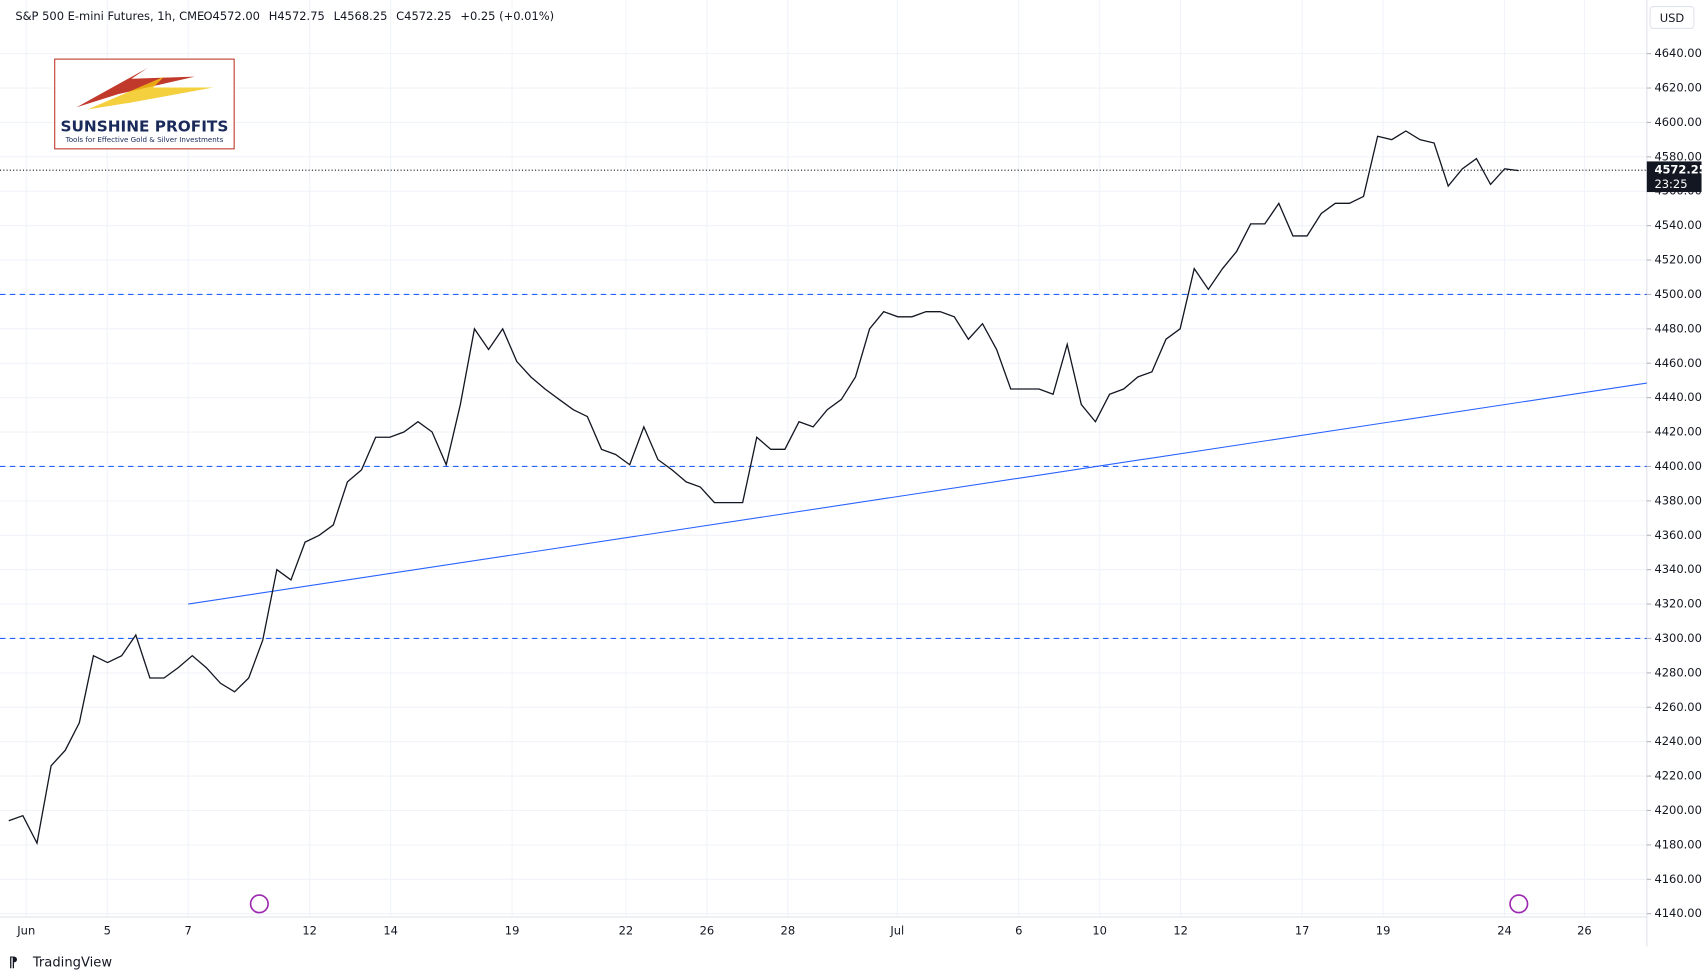 Image resolution: width=1707 pixels, height=975 pixels. Describe the element at coordinates (1677, 363) in the screenshot. I see `y-tick-label: 4460.00` at that location.